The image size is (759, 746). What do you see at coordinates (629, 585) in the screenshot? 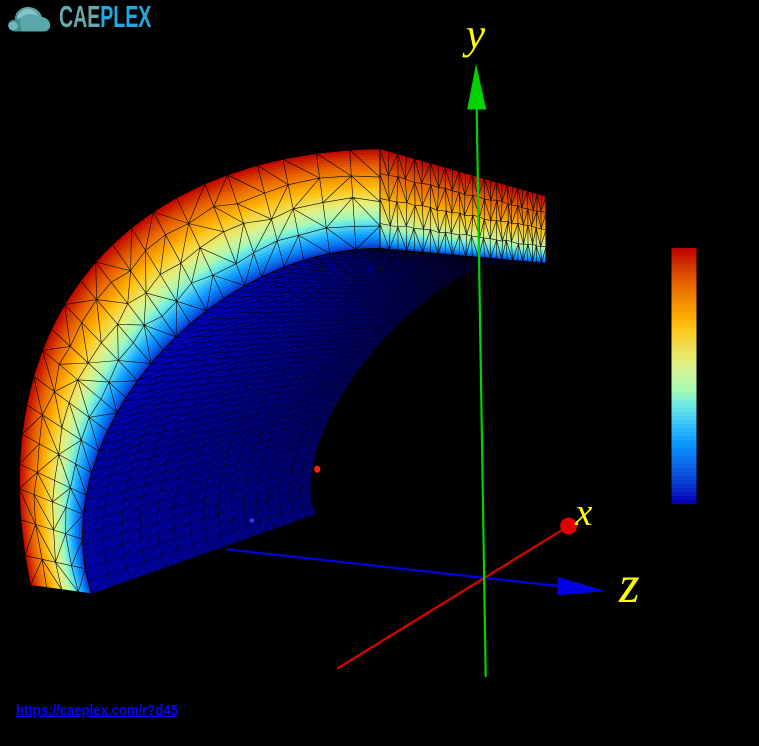
I see `svg-text: z` at bounding box center [629, 585].